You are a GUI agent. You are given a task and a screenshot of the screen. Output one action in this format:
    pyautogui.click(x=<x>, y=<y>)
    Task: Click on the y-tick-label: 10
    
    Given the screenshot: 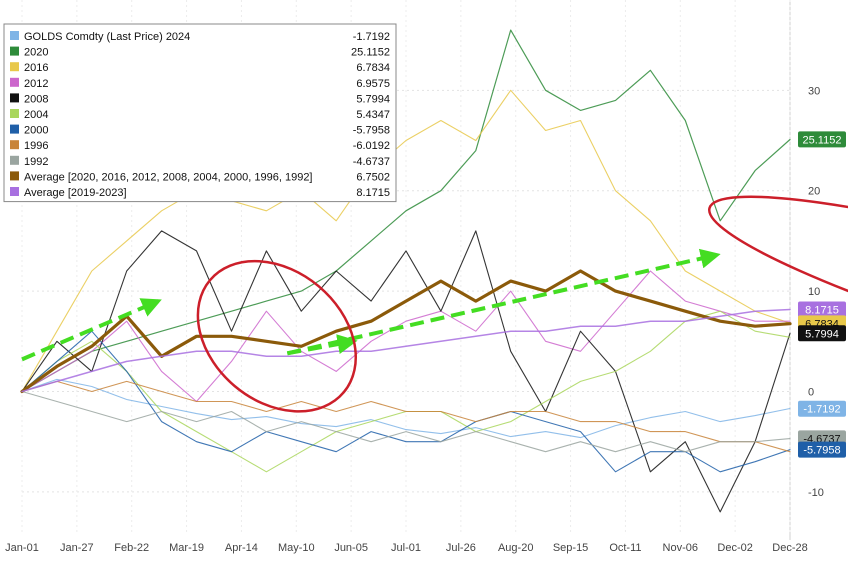 What is the action you would take?
    pyautogui.click(x=814, y=292)
    